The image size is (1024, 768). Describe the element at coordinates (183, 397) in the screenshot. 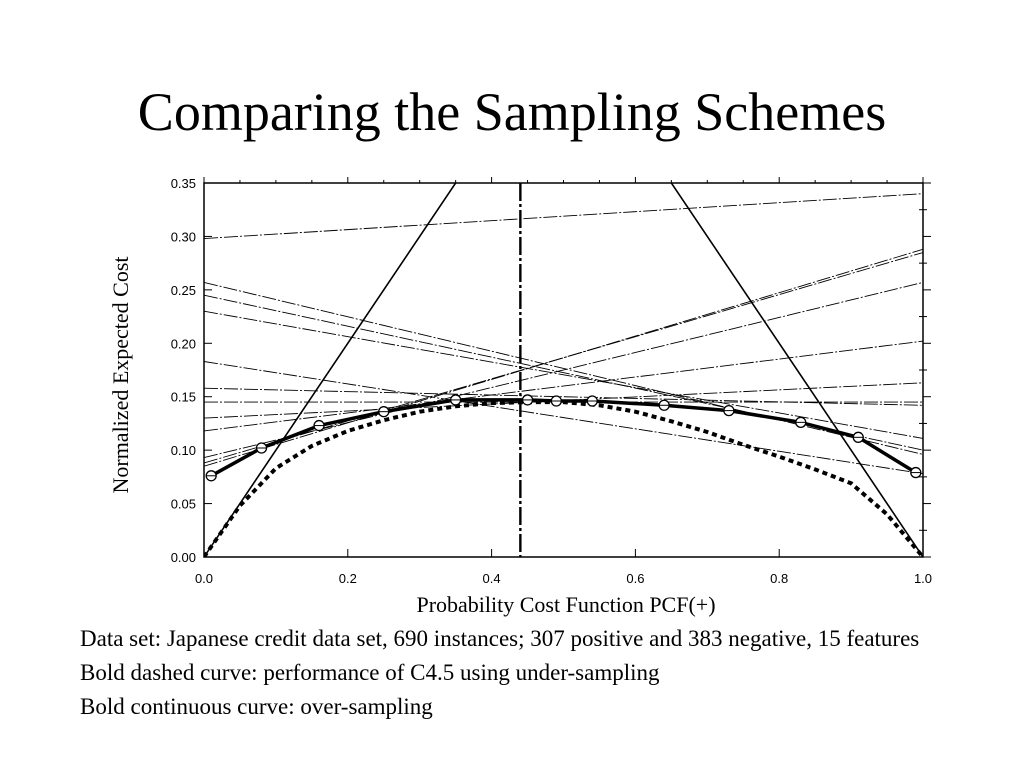

I see `y-tick-label: 0.15` at that location.